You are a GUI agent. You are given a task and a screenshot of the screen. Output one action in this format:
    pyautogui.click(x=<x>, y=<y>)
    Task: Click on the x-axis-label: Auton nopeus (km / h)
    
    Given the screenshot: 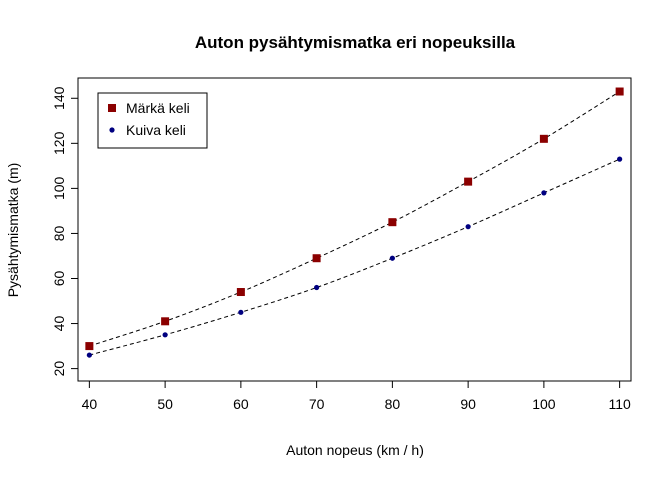 What is the action you would take?
    pyautogui.click(x=355, y=450)
    